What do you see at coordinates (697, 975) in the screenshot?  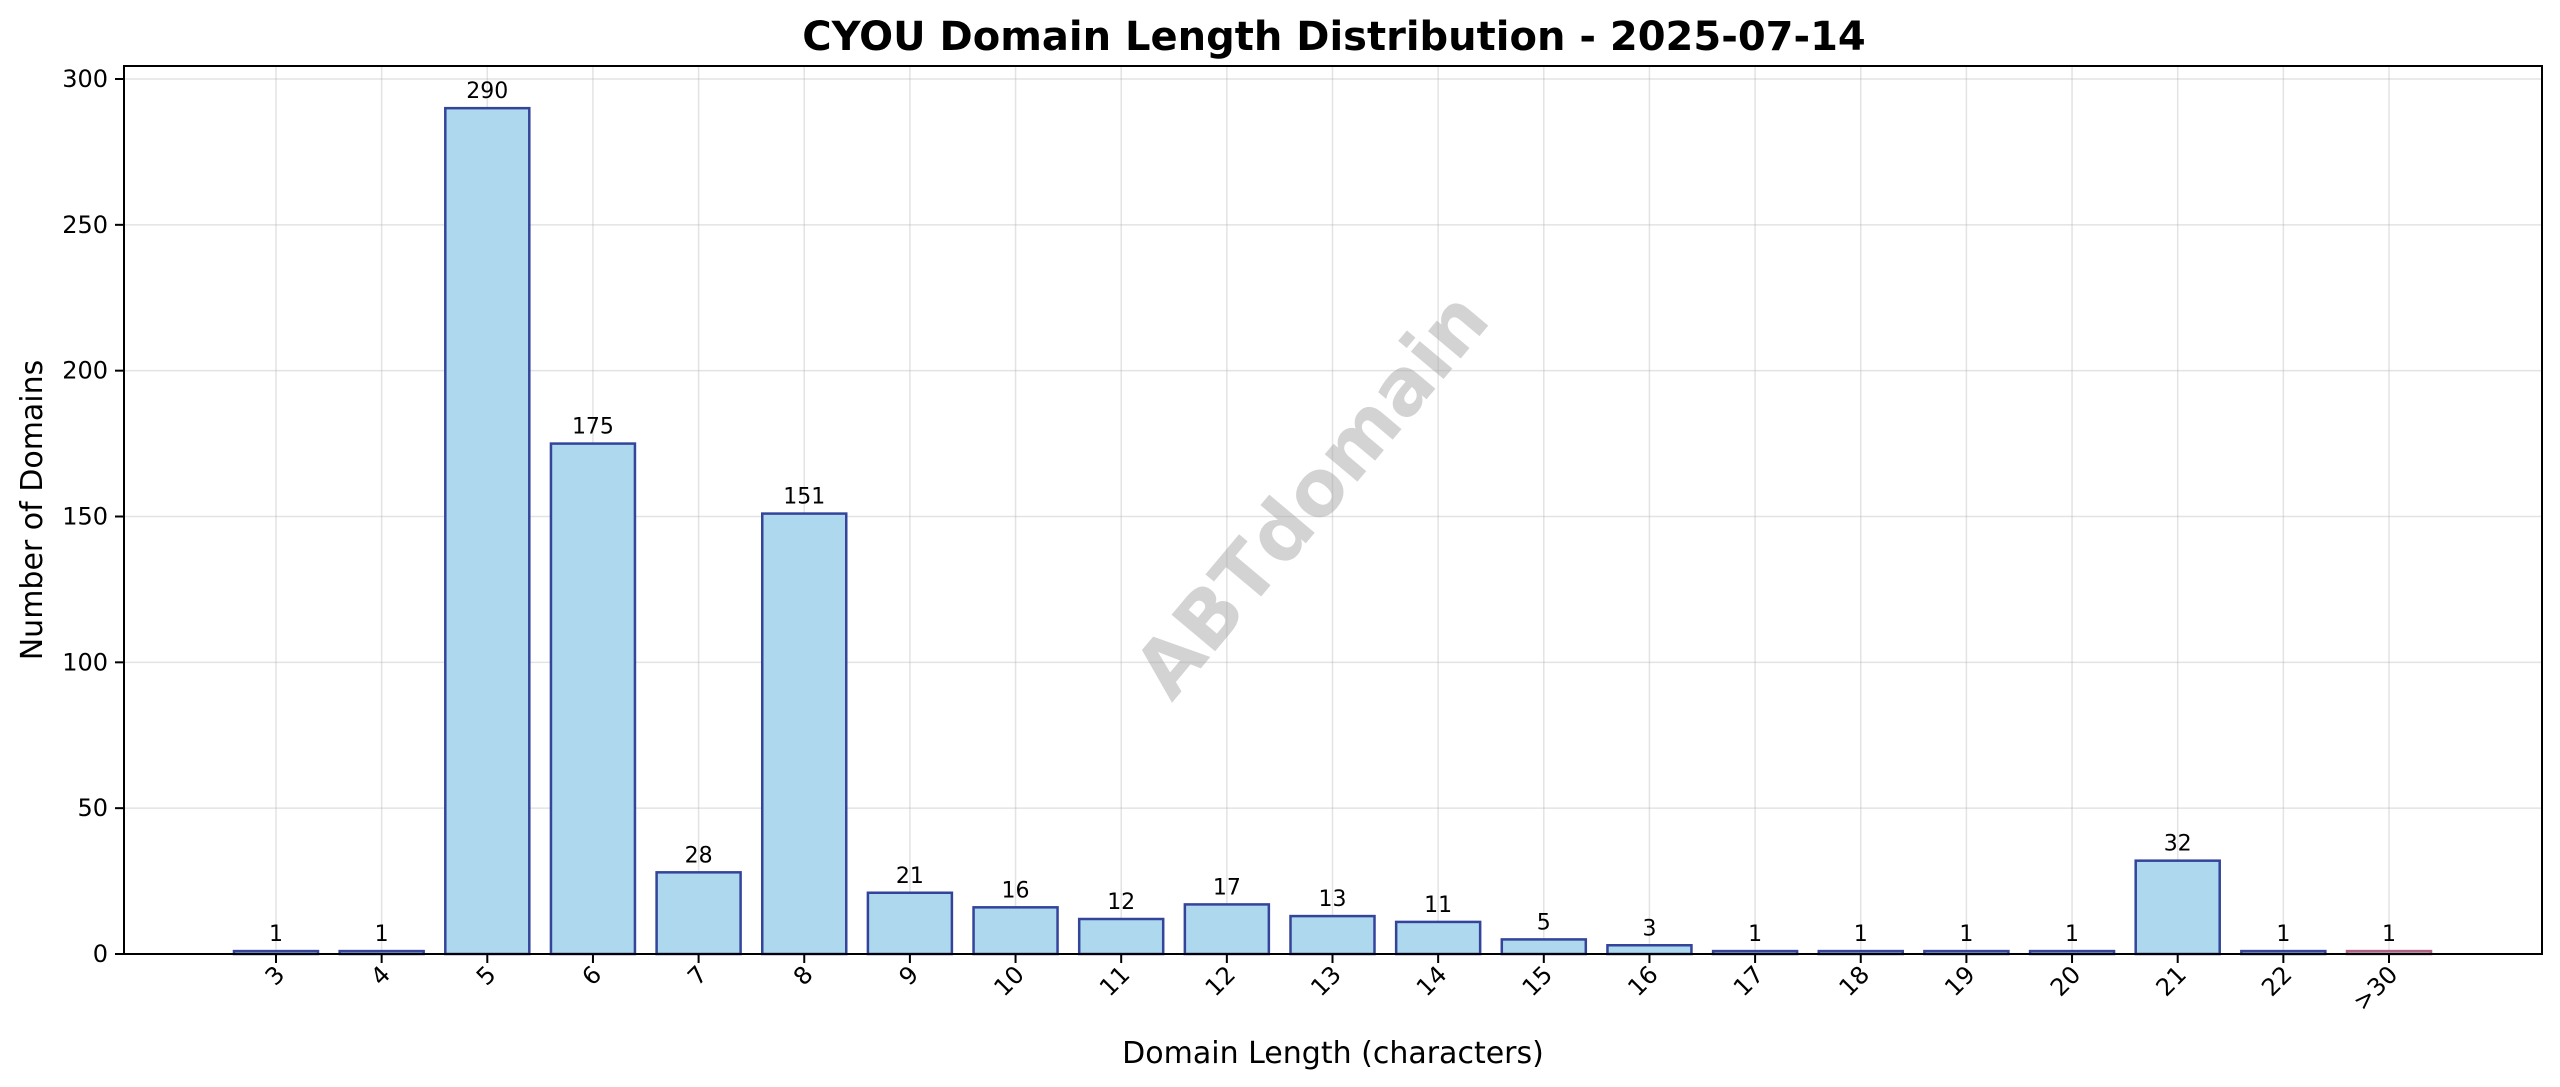 I see `x-tick-label: 7` at bounding box center [697, 975].